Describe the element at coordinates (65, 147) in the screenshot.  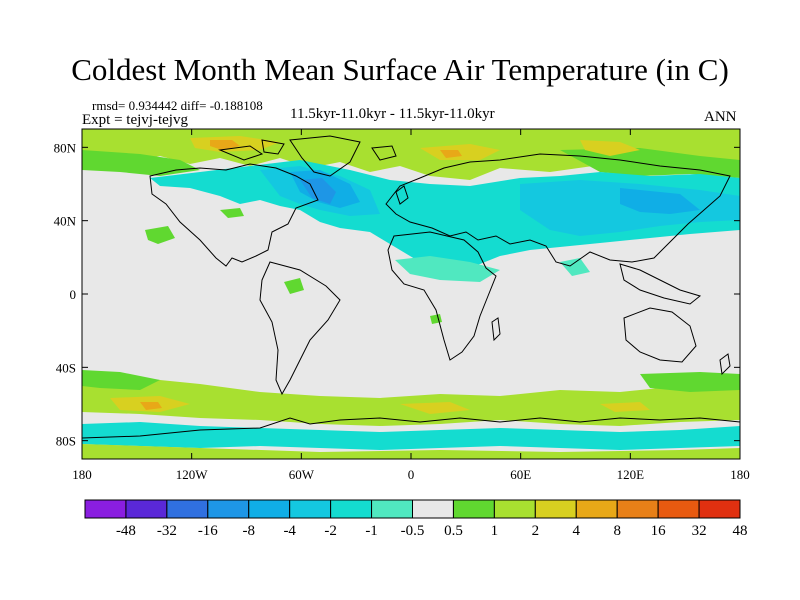
I see `lat-tick-label: 80N` at that location.